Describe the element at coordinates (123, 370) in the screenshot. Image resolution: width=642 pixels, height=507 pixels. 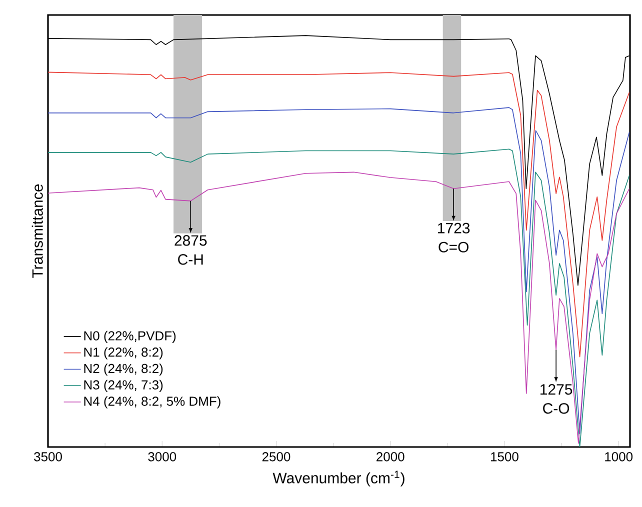
I see `legend-label: N2 (24%, 8:2)` at that location.